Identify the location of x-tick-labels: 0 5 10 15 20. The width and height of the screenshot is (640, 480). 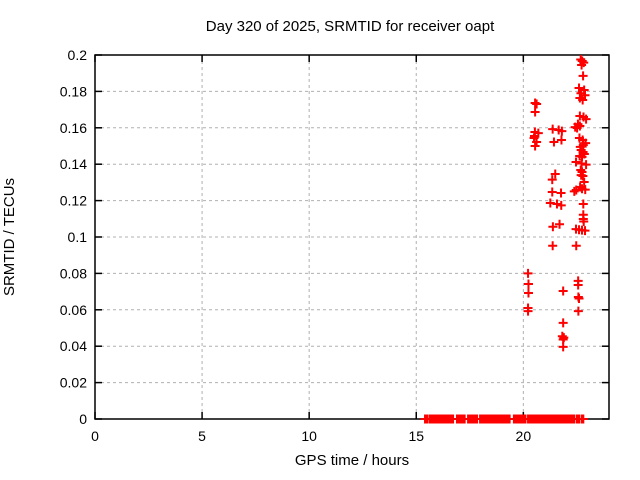
(311, 436).